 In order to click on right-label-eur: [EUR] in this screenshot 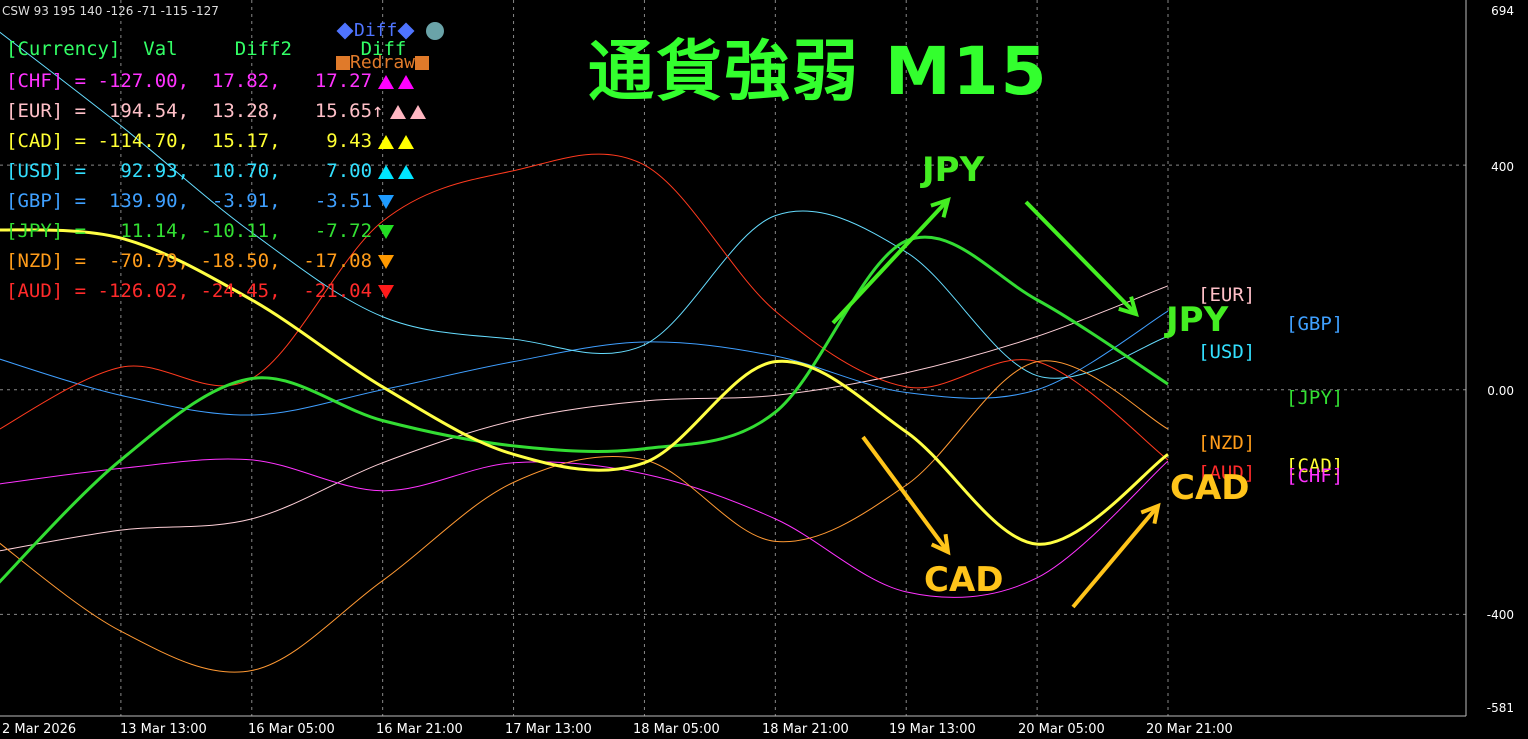, I will do `click(1227, 295)`.